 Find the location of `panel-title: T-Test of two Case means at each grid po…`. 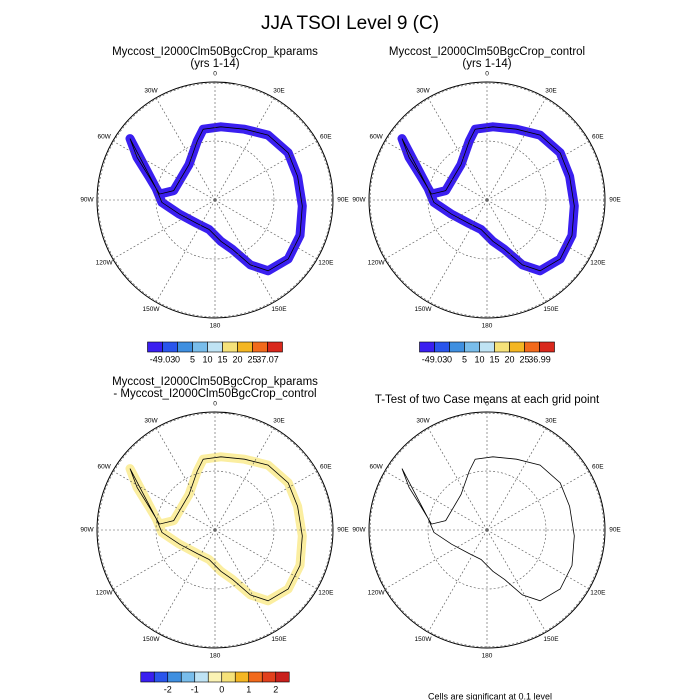

panel-title: T-Test of two Case means at each grid po… is located at coordinates (487, 400).